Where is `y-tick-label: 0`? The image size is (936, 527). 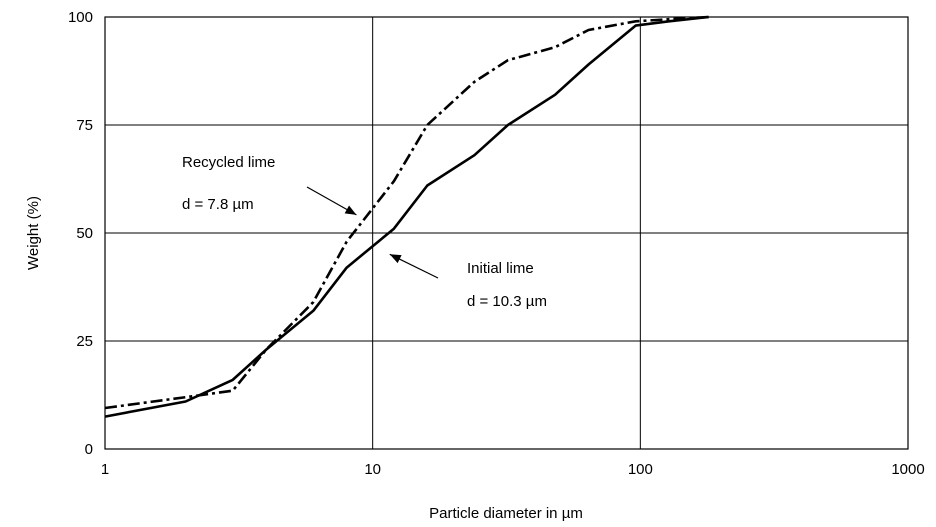 y-tick-label: 0 is located at coordinates (89, 449).